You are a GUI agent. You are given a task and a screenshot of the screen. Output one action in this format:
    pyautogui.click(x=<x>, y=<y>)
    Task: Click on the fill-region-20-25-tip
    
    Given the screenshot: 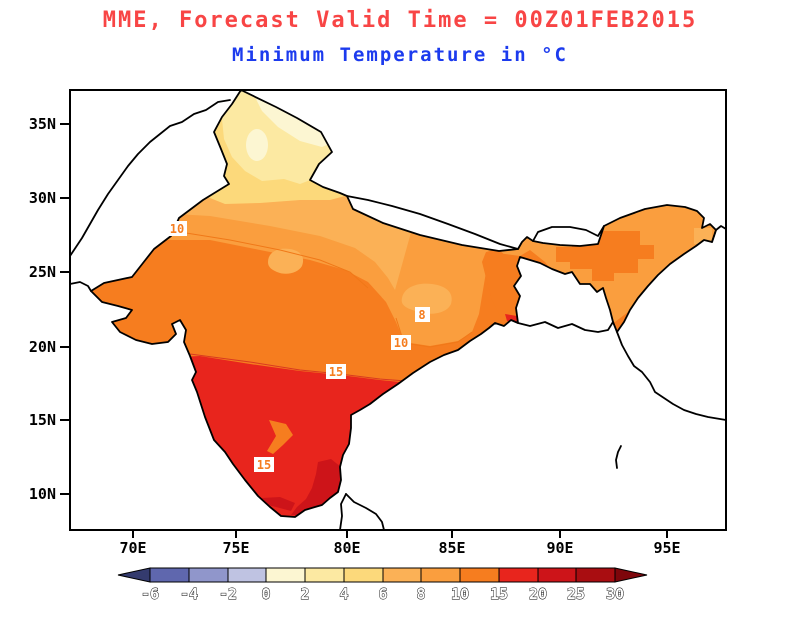 What is the action you would take?
    pyautogui.click(x=278, y=504)
    